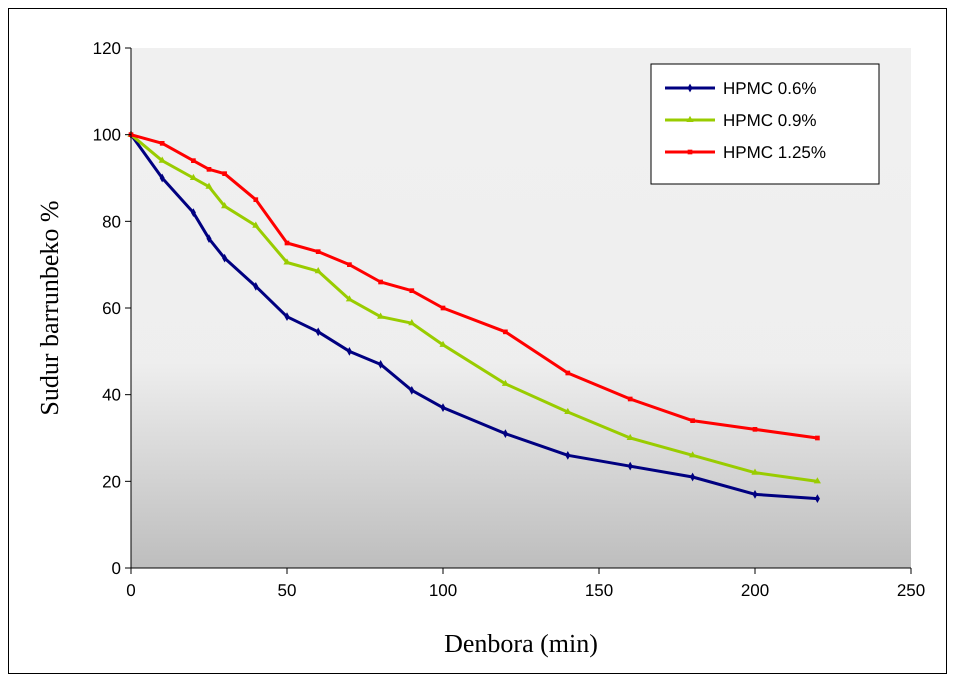  I want to click on y-tick-label: 40, so click(111, 395).